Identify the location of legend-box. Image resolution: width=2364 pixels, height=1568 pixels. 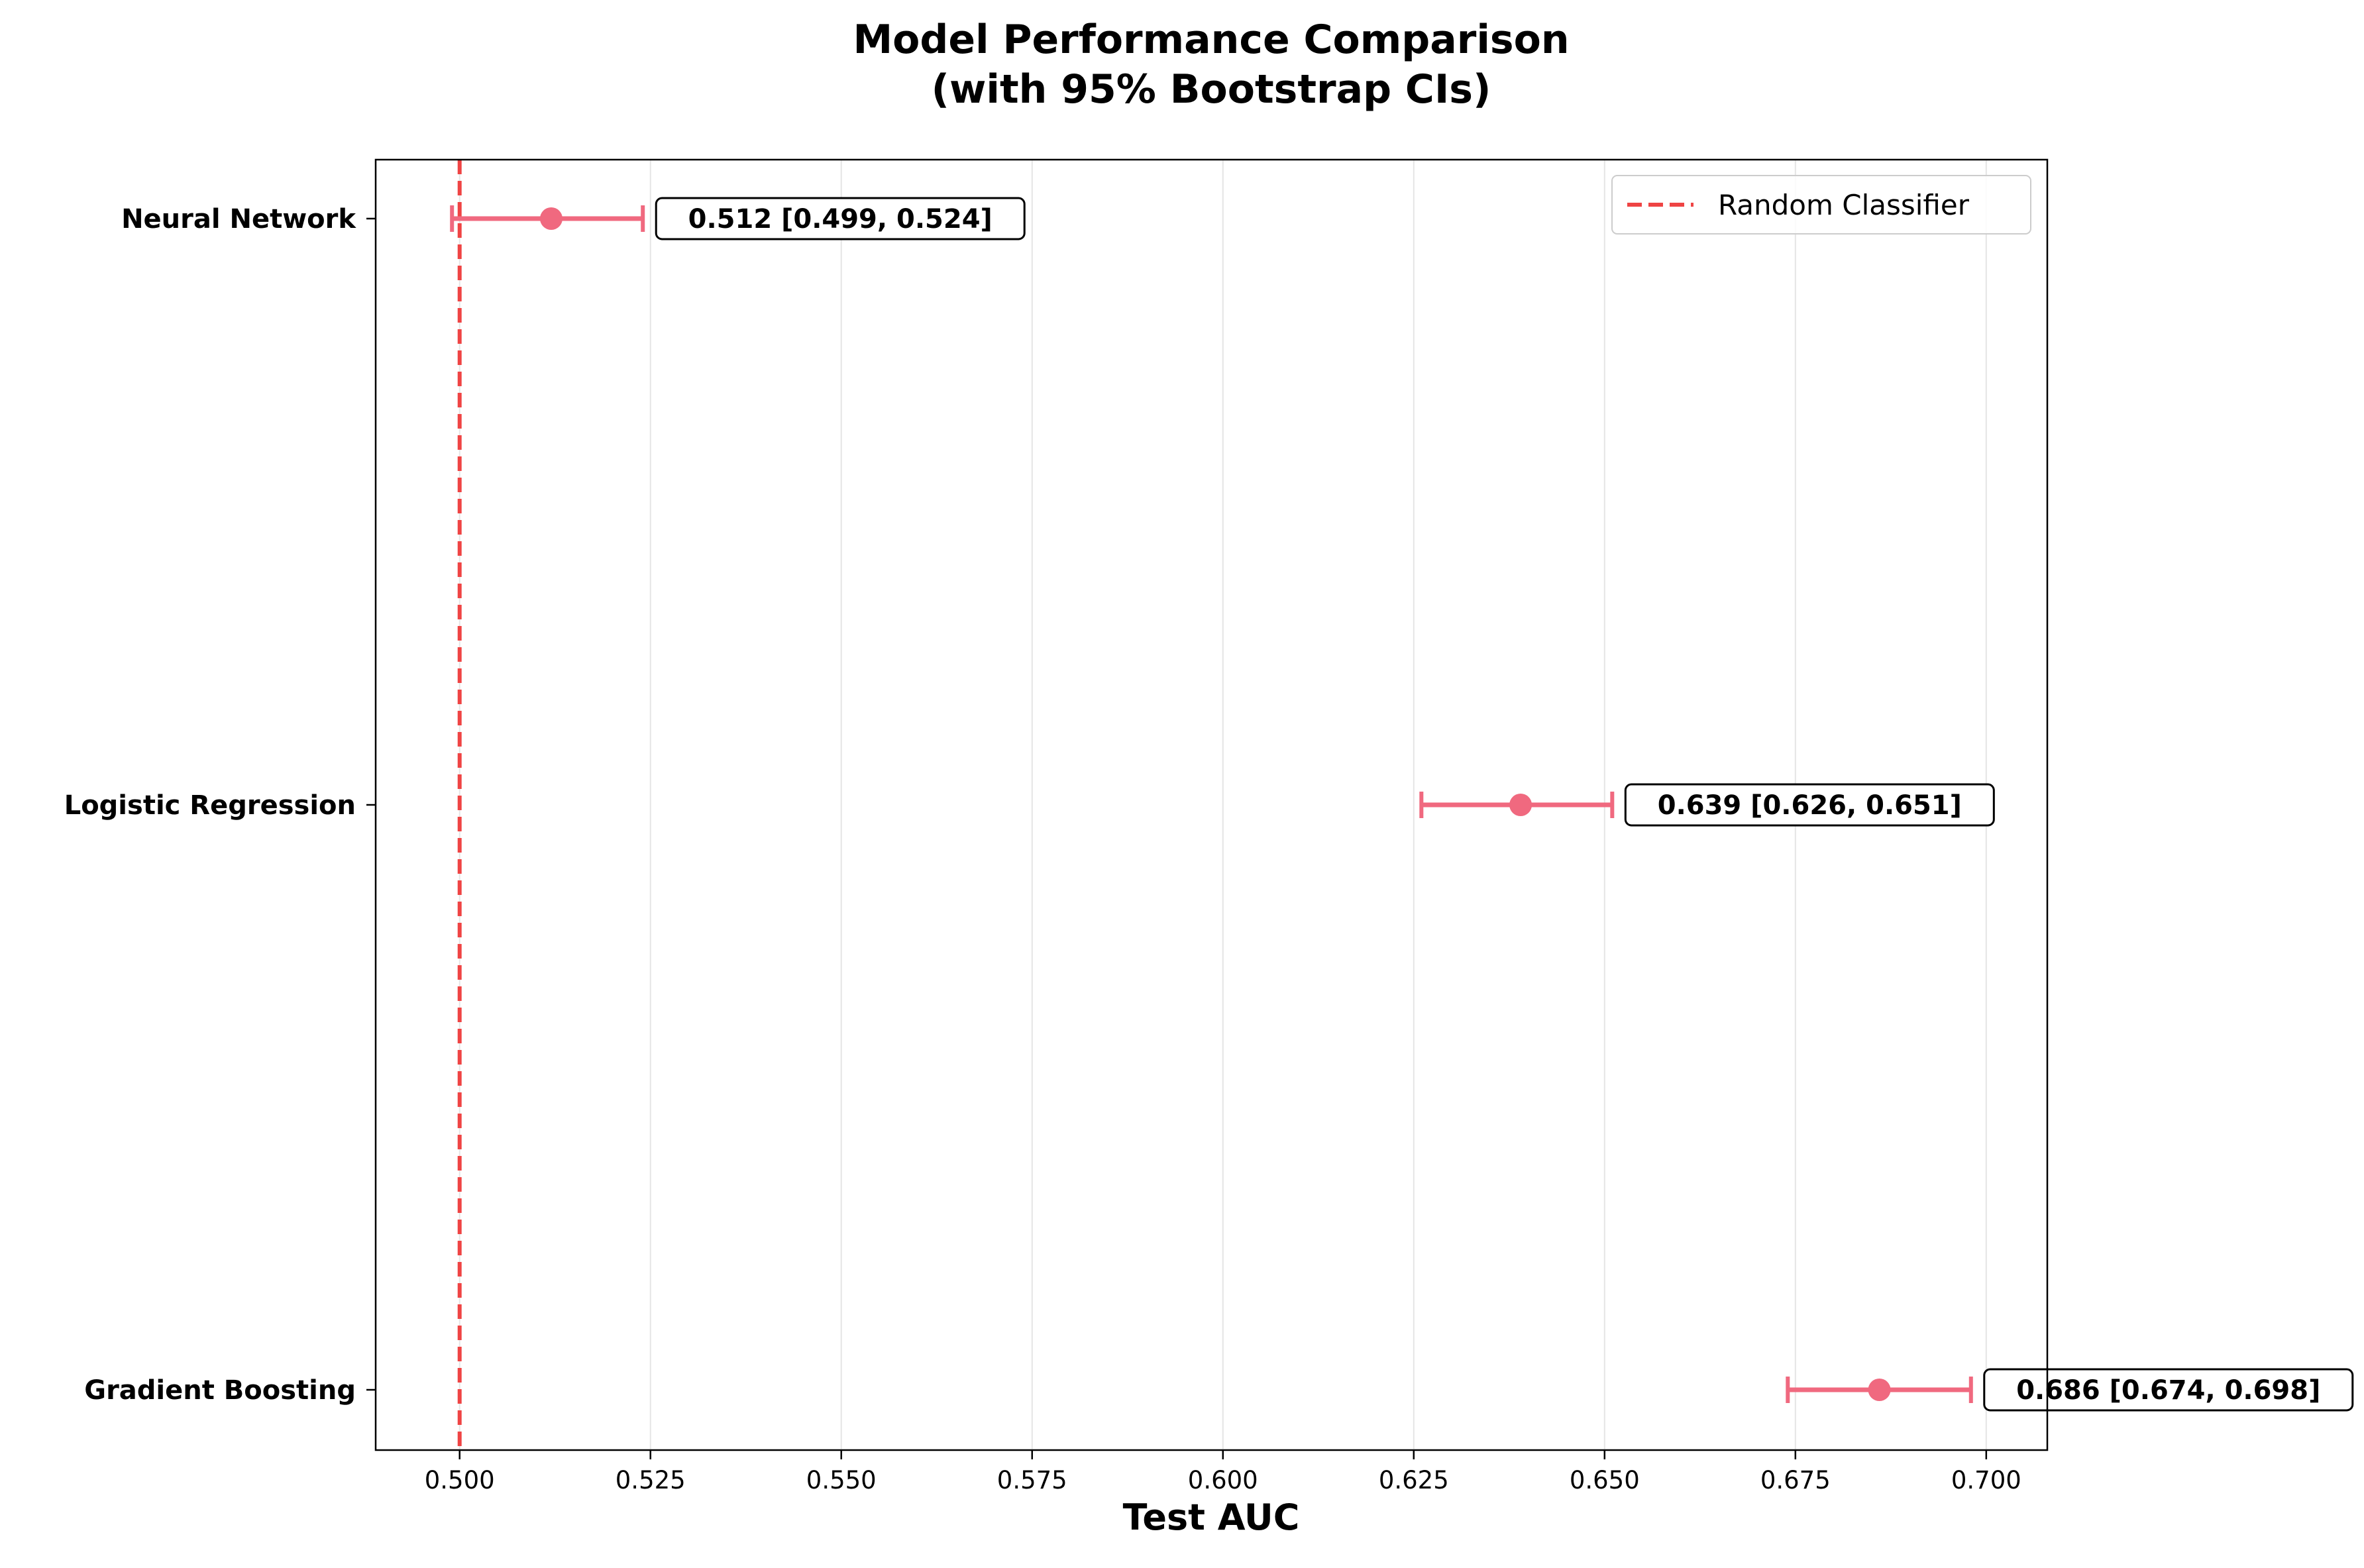
(1821, 205).